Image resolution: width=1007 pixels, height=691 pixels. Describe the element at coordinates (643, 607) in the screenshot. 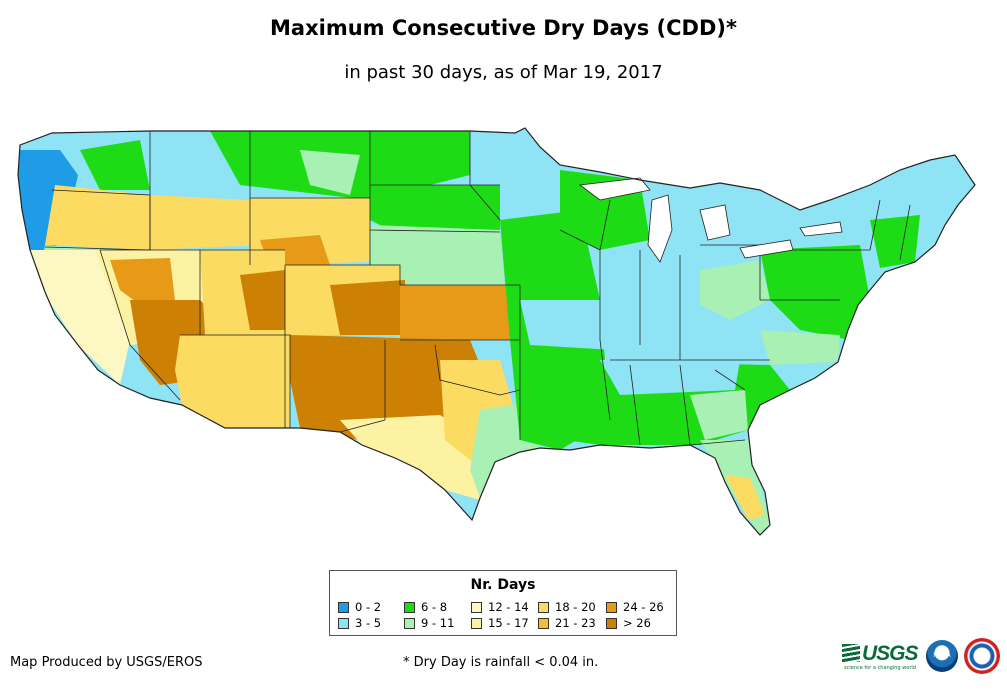

I see `legend-label: 24 - 26` at that location.